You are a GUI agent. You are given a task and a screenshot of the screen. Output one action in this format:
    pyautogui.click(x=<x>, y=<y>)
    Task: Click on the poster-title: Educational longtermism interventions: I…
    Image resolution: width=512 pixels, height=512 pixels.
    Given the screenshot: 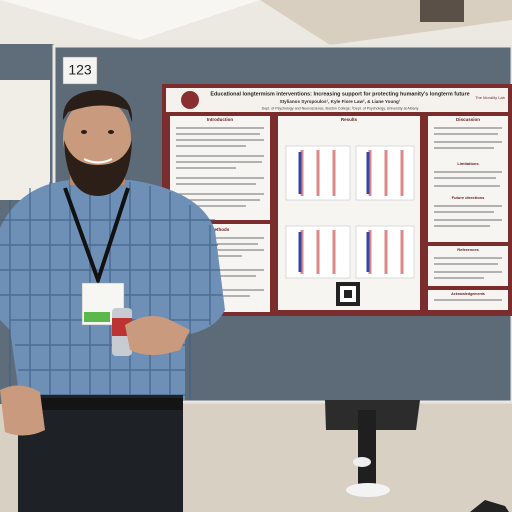 What is the action you would take?
    pyautogui.click(x=339, y=94)
    